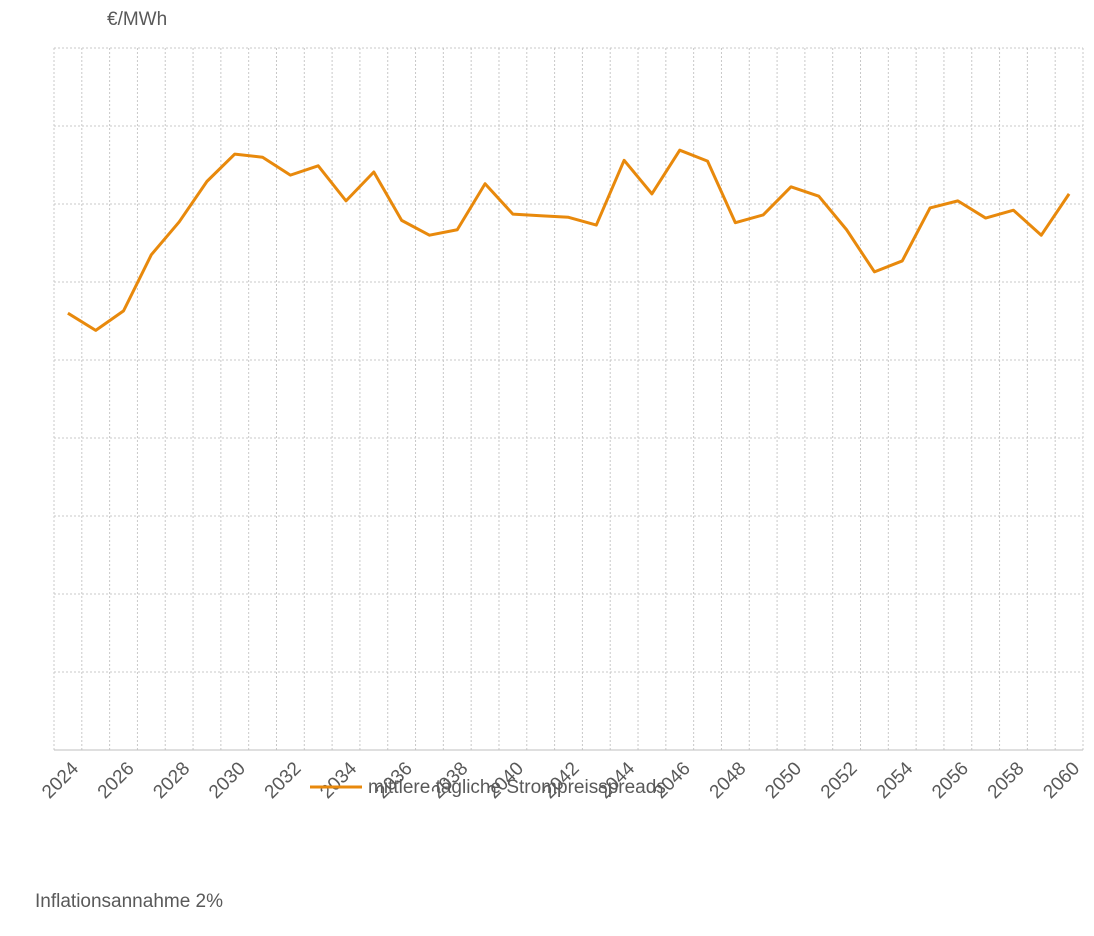 This screenshot has width=1094, height=936. What do you see at coordinates (227, 780) in the screenshot?
I see `x-tick-label: 2030` at bounding box center [227, 780].